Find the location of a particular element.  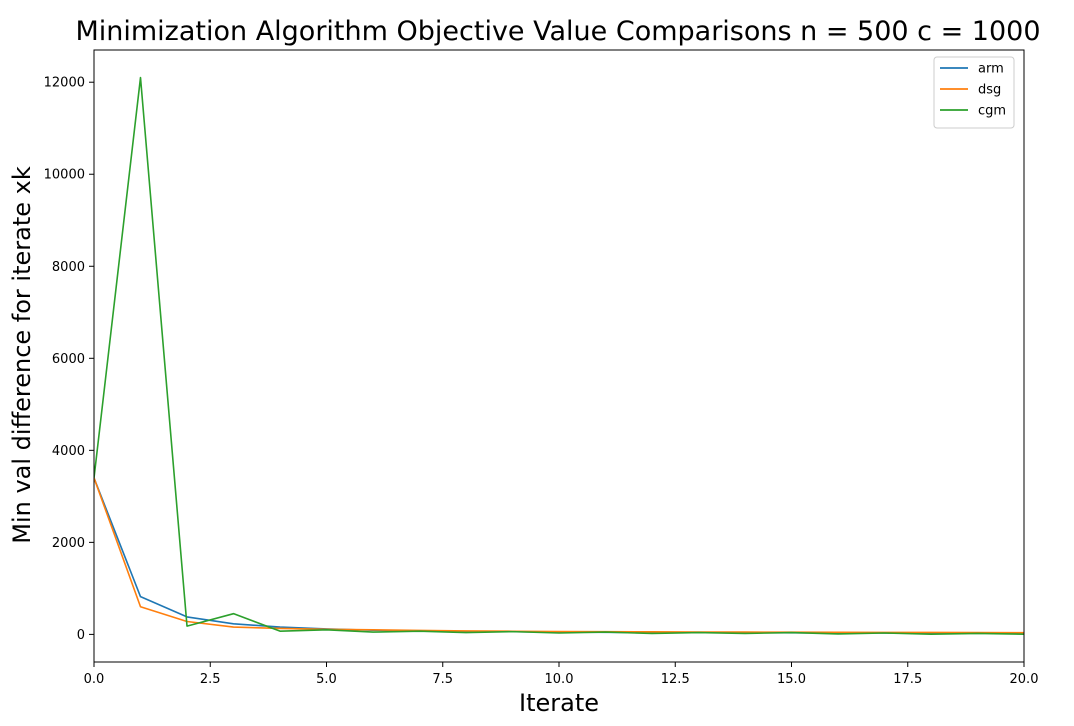

y-axis: 0 2000 4000 6000 8000 10000 12000 is located at coordinates (69, 359).